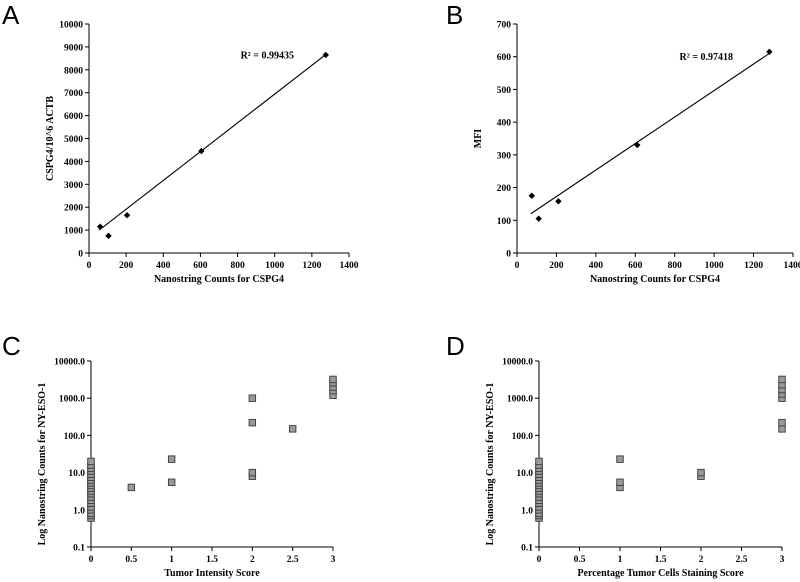 Image resolution: width=800 pixels, height=582 pixels. I want to click on y-tick-label: 400, so click(504, 124).